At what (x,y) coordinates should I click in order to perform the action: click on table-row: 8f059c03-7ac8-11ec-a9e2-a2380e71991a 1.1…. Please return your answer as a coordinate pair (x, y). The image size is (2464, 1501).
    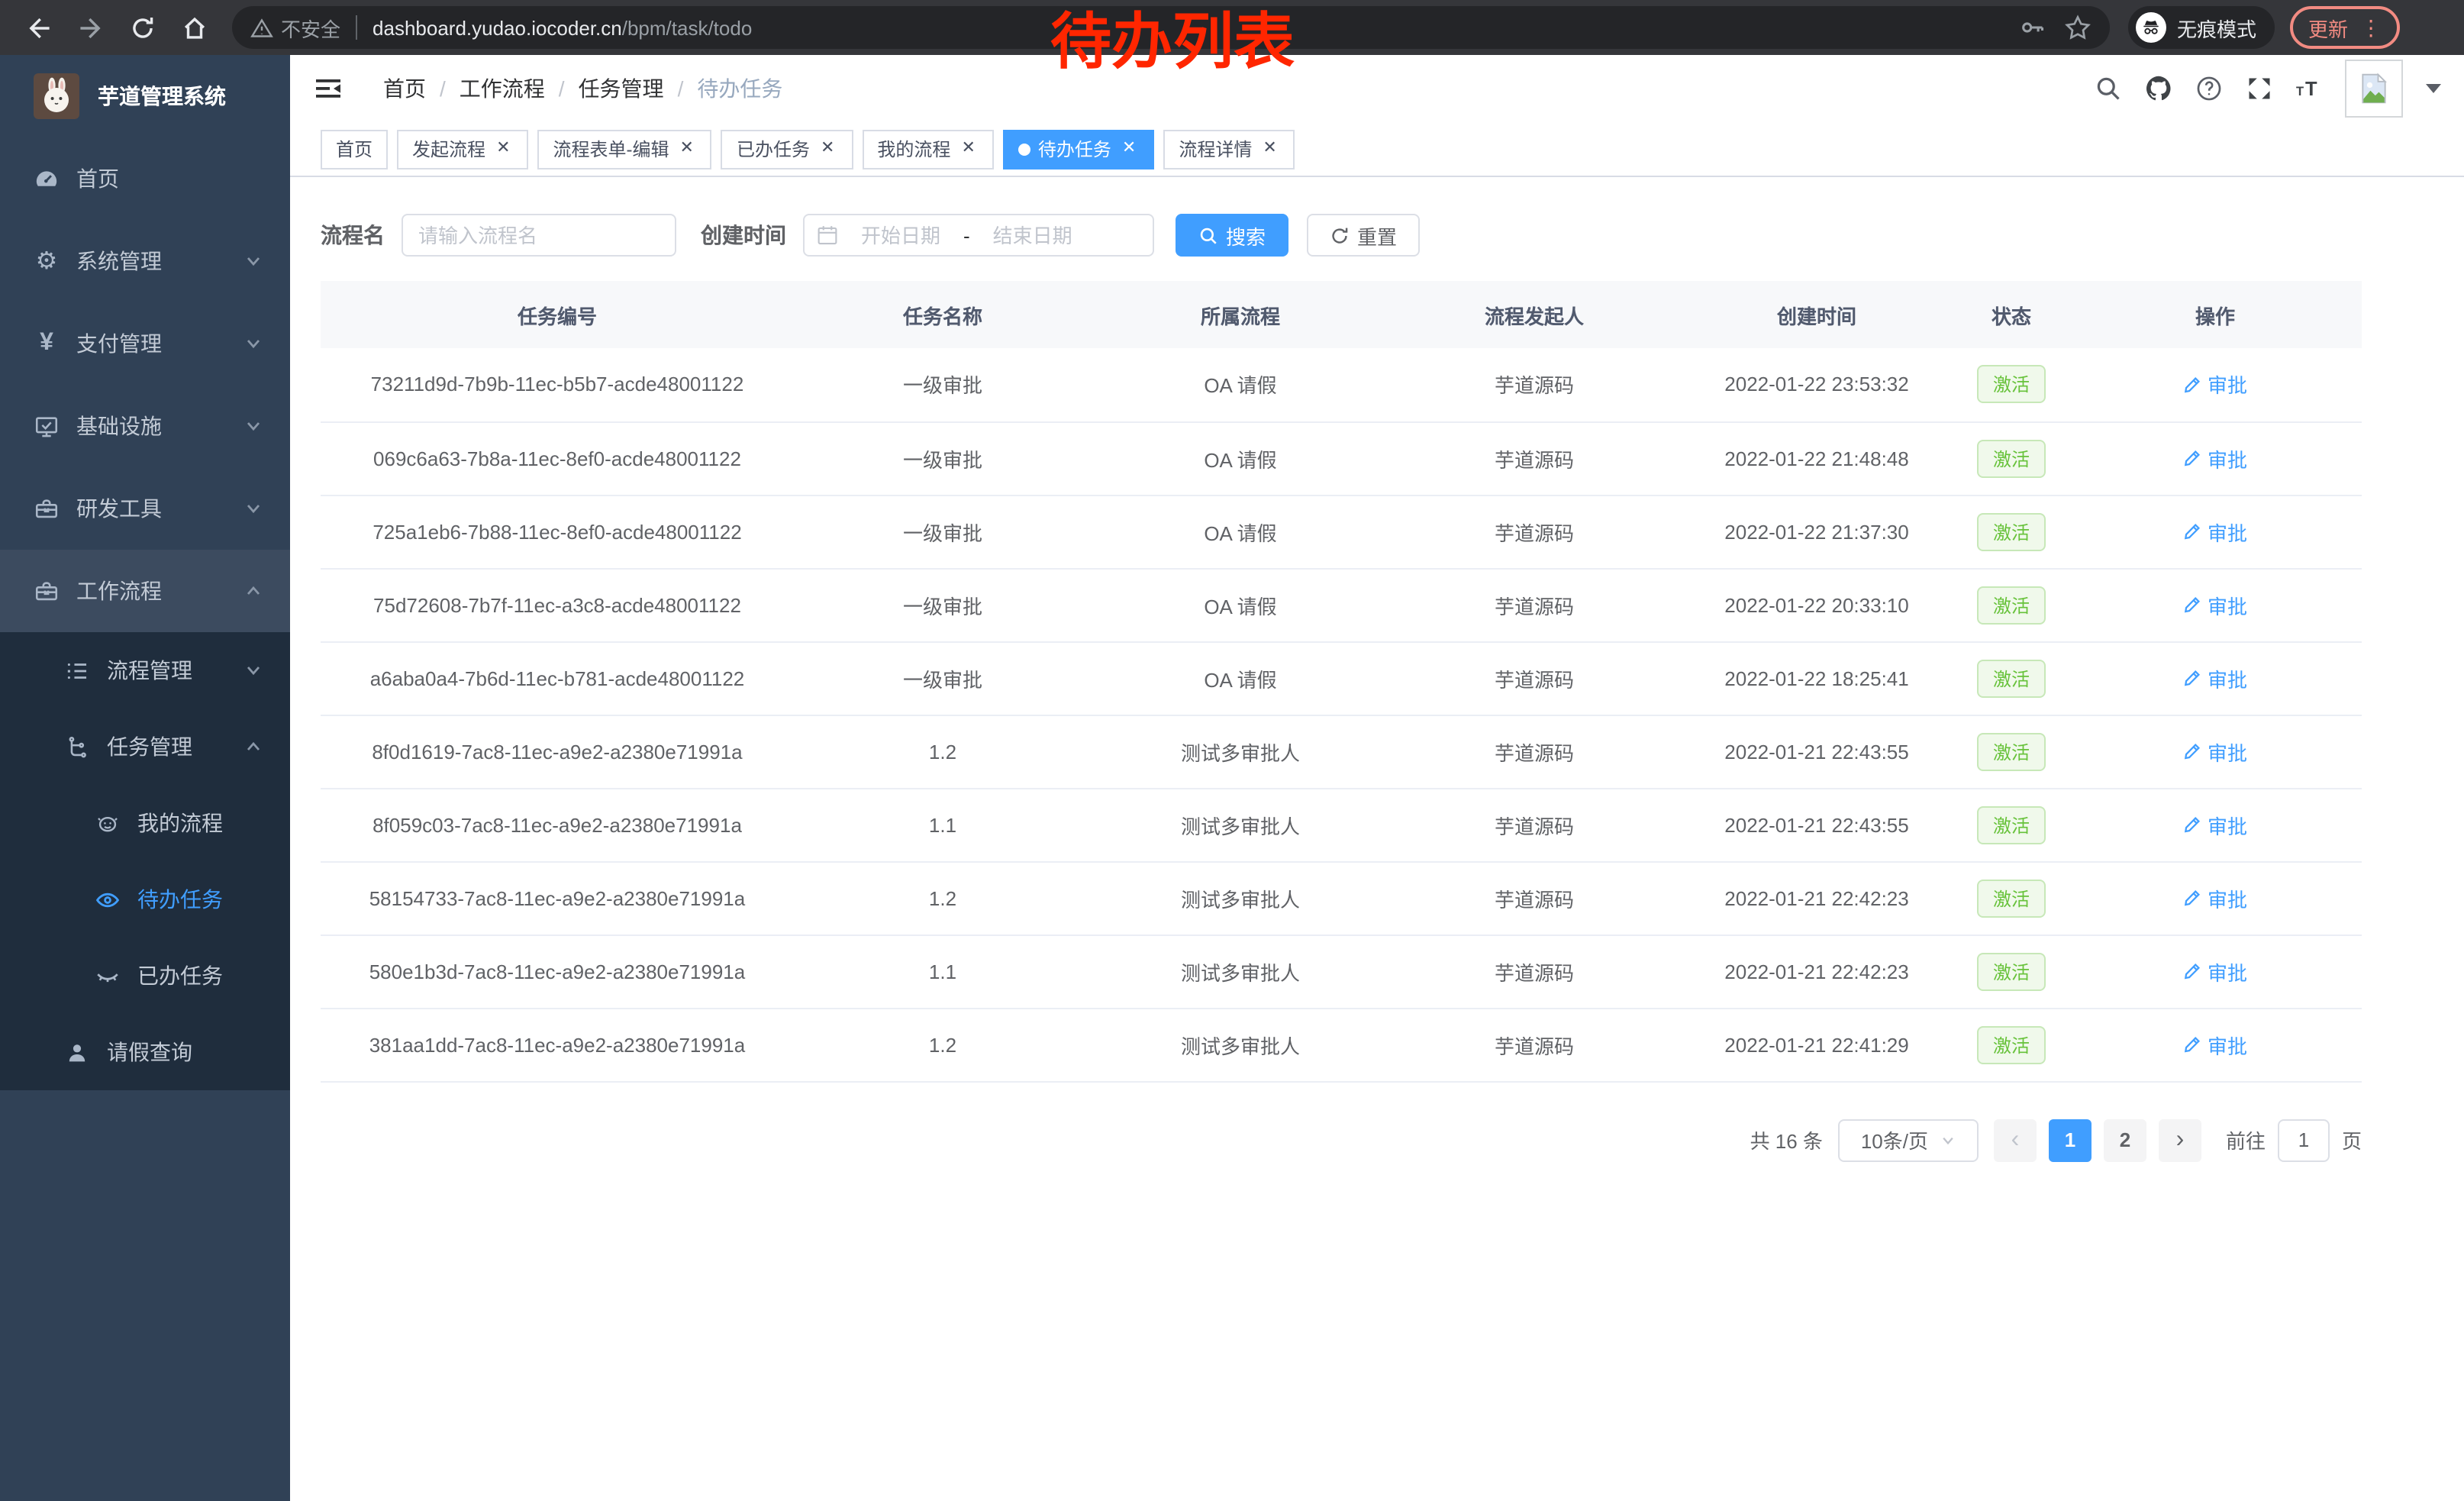
    Looking at the image, I should click on (1342, 825).